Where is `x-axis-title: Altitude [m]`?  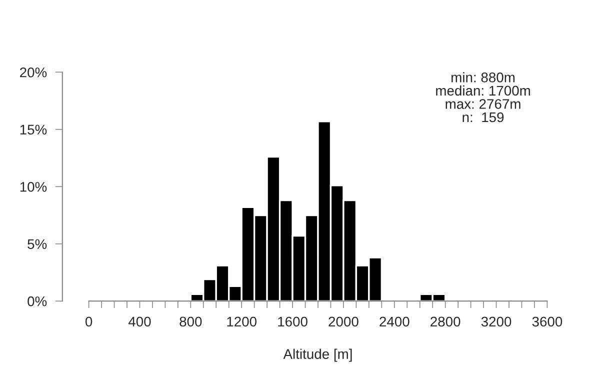
x-axis-title: Altitude [m] is located at coordinates (317, 355).